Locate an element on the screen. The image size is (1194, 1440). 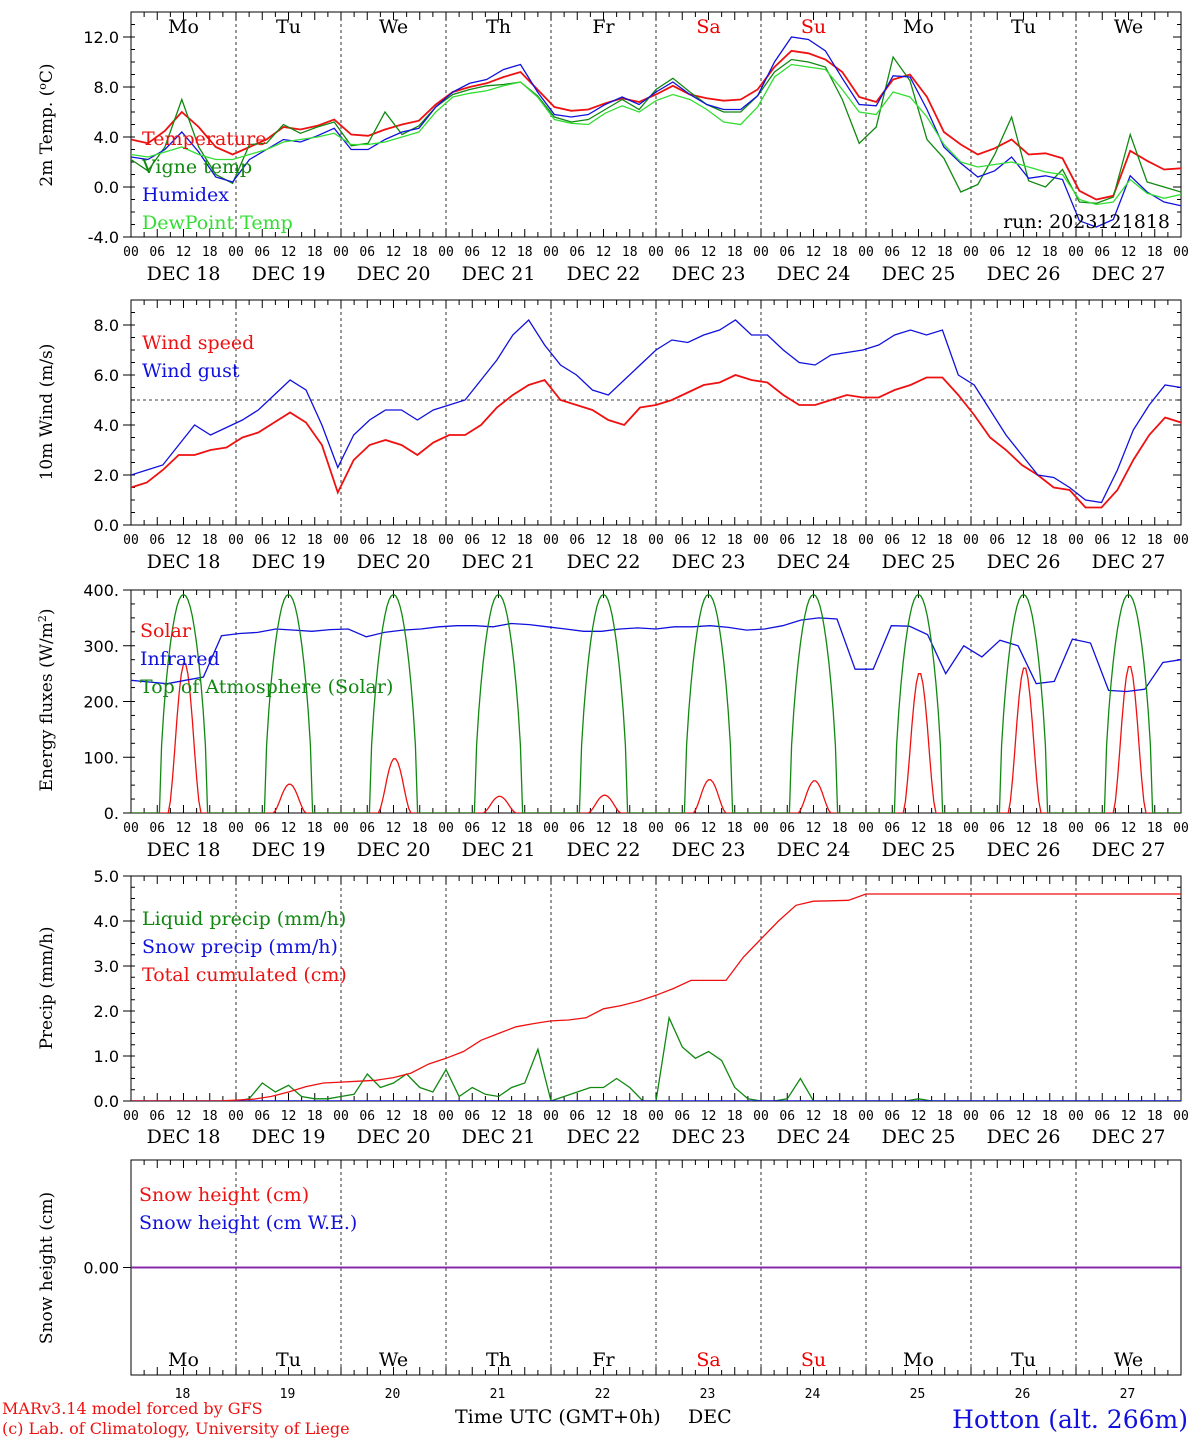
series-dewpoint-temp is located at coordinates (656, 134).